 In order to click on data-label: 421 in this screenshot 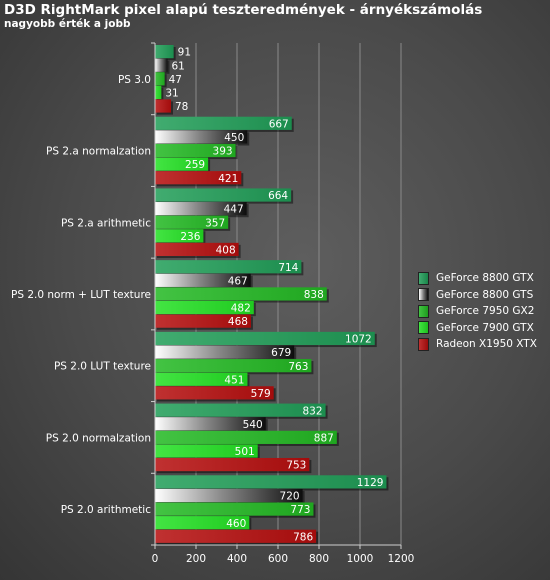, I will do `click(228, 179)`.